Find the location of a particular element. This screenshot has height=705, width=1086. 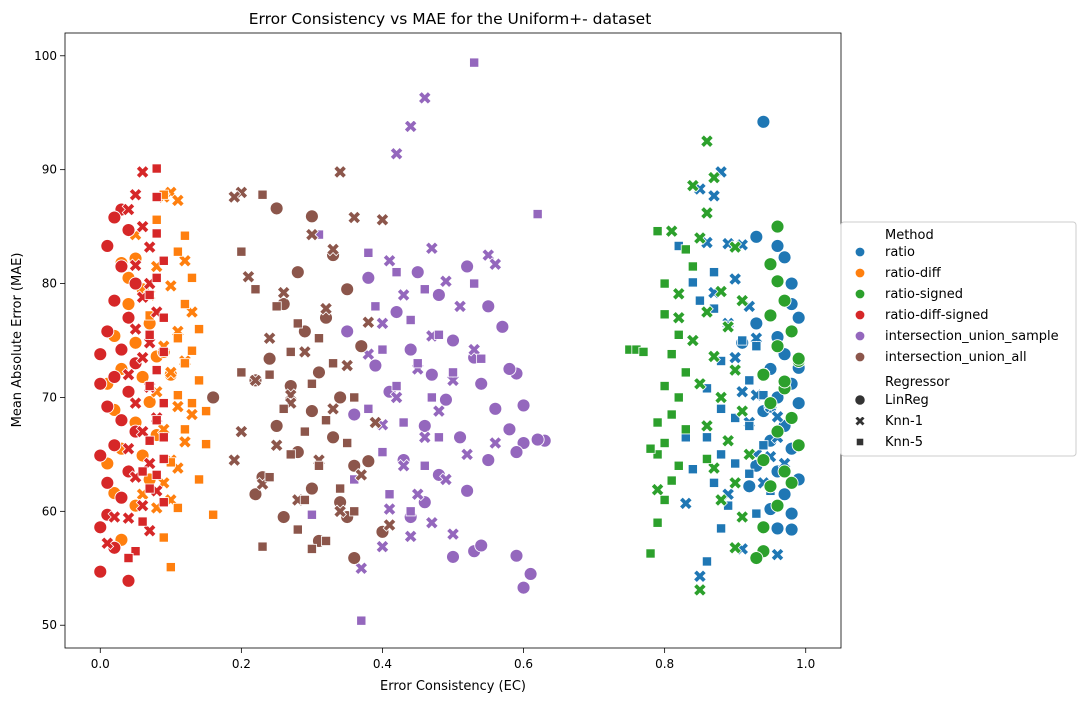

legend-marker-intersection-union-all is located at coordinates (860, 357).